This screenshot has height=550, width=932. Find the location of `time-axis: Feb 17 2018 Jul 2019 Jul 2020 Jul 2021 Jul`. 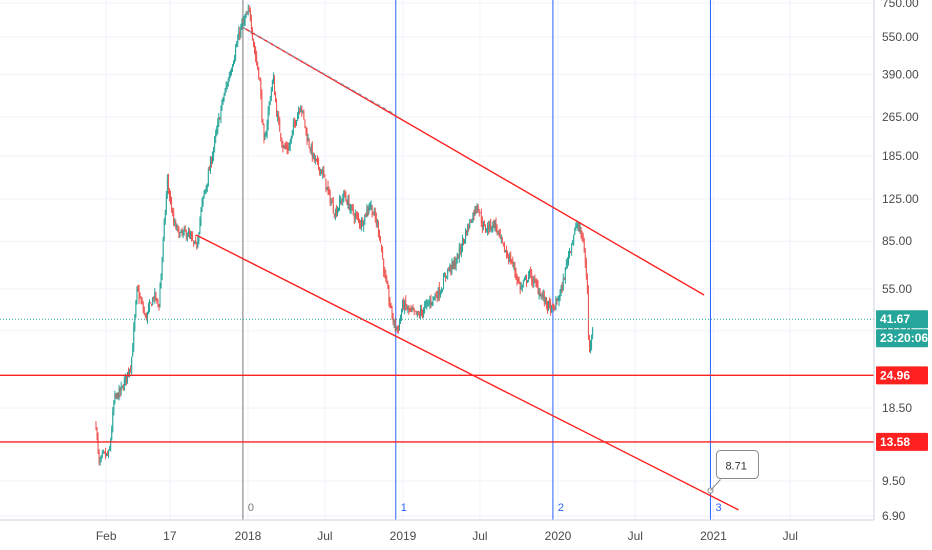

time-axis: Feb 17 2018 Jul 2019 Jul 2020 Jul 2021 Jul is located at coordinates (447, 536).